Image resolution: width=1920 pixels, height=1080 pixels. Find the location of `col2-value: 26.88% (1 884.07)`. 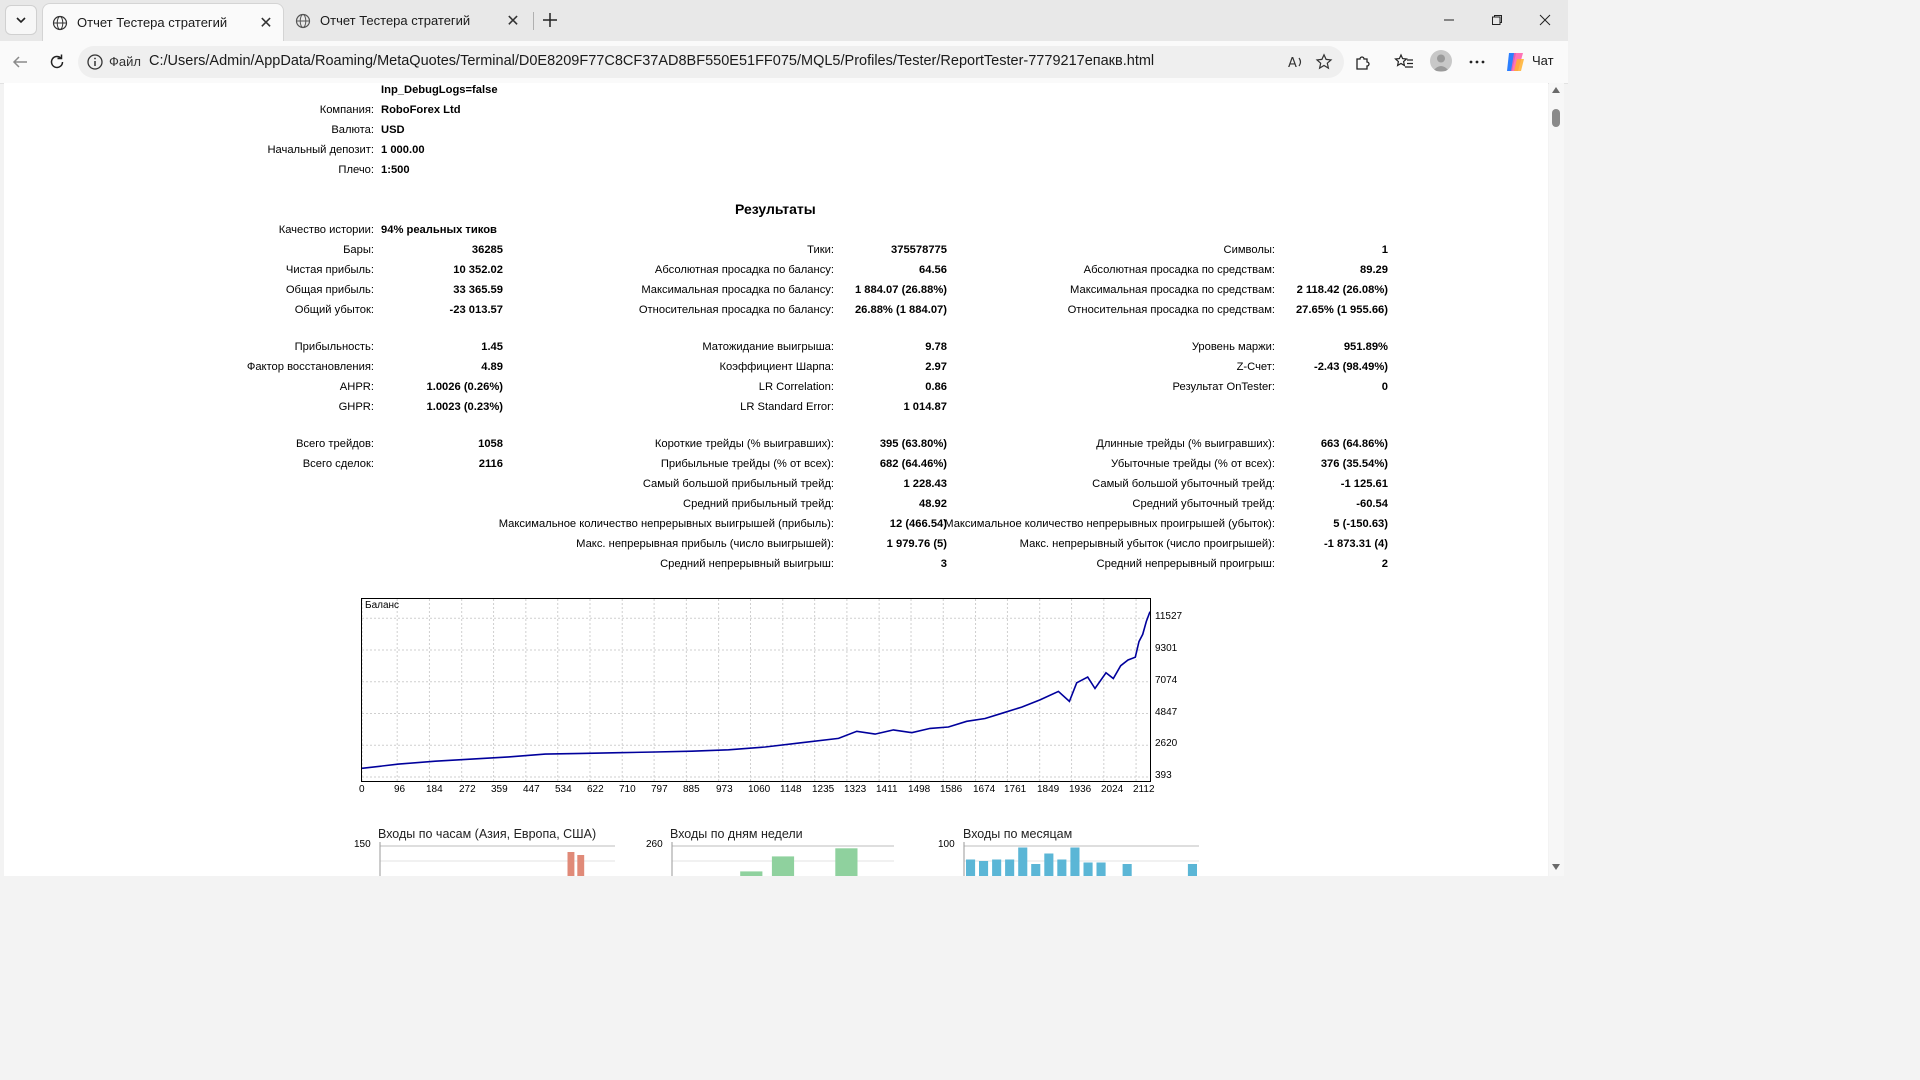

col2-value: 26.88% (1 884.07) is located at coordinates (900, 310).